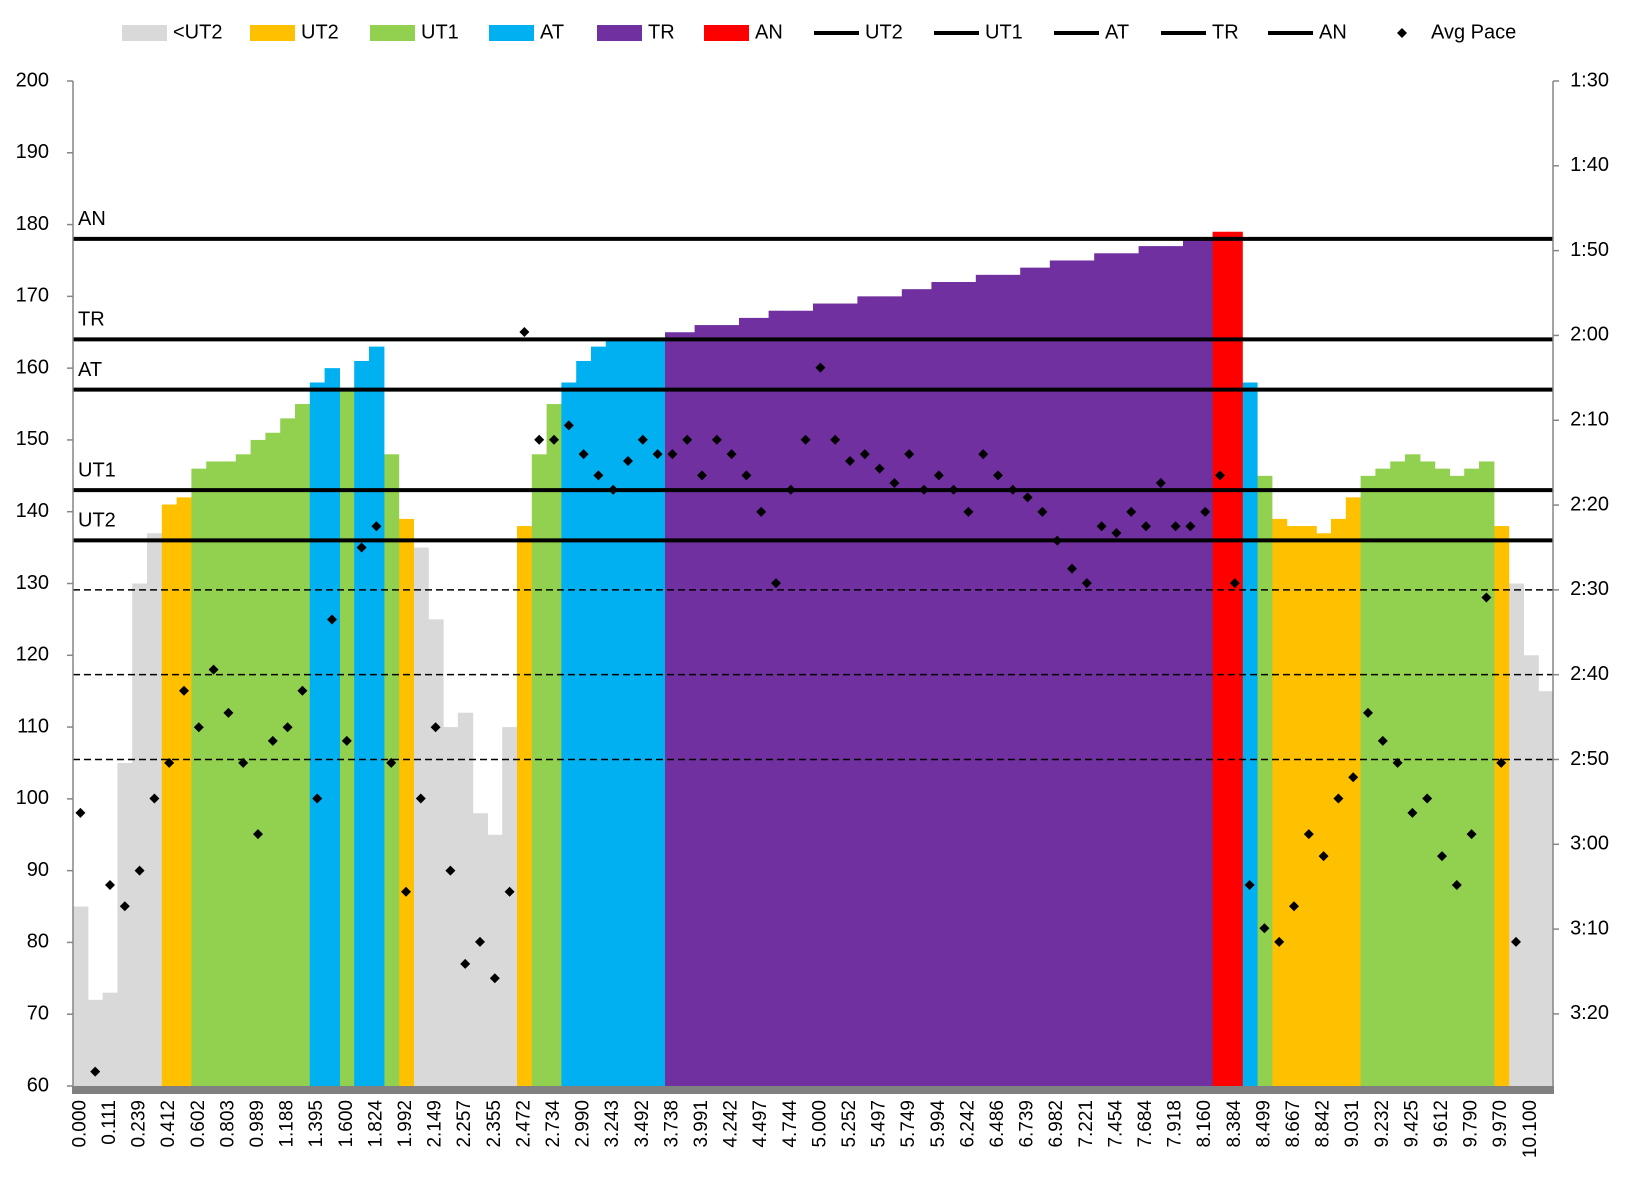 The height and width of the screenshot is (1180, 1632). I want to click on legend-label: UT1, so click(440, 32).